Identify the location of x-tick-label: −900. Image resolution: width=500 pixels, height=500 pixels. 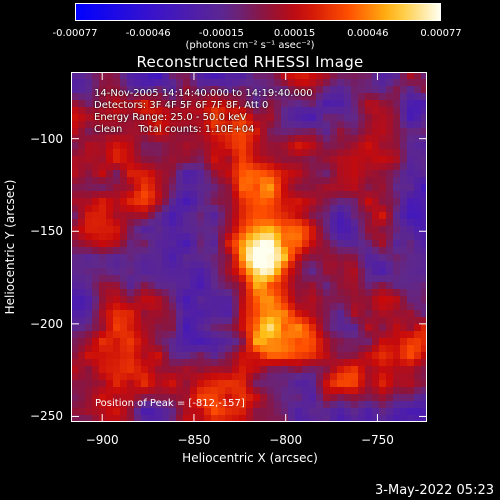
(102, 440).